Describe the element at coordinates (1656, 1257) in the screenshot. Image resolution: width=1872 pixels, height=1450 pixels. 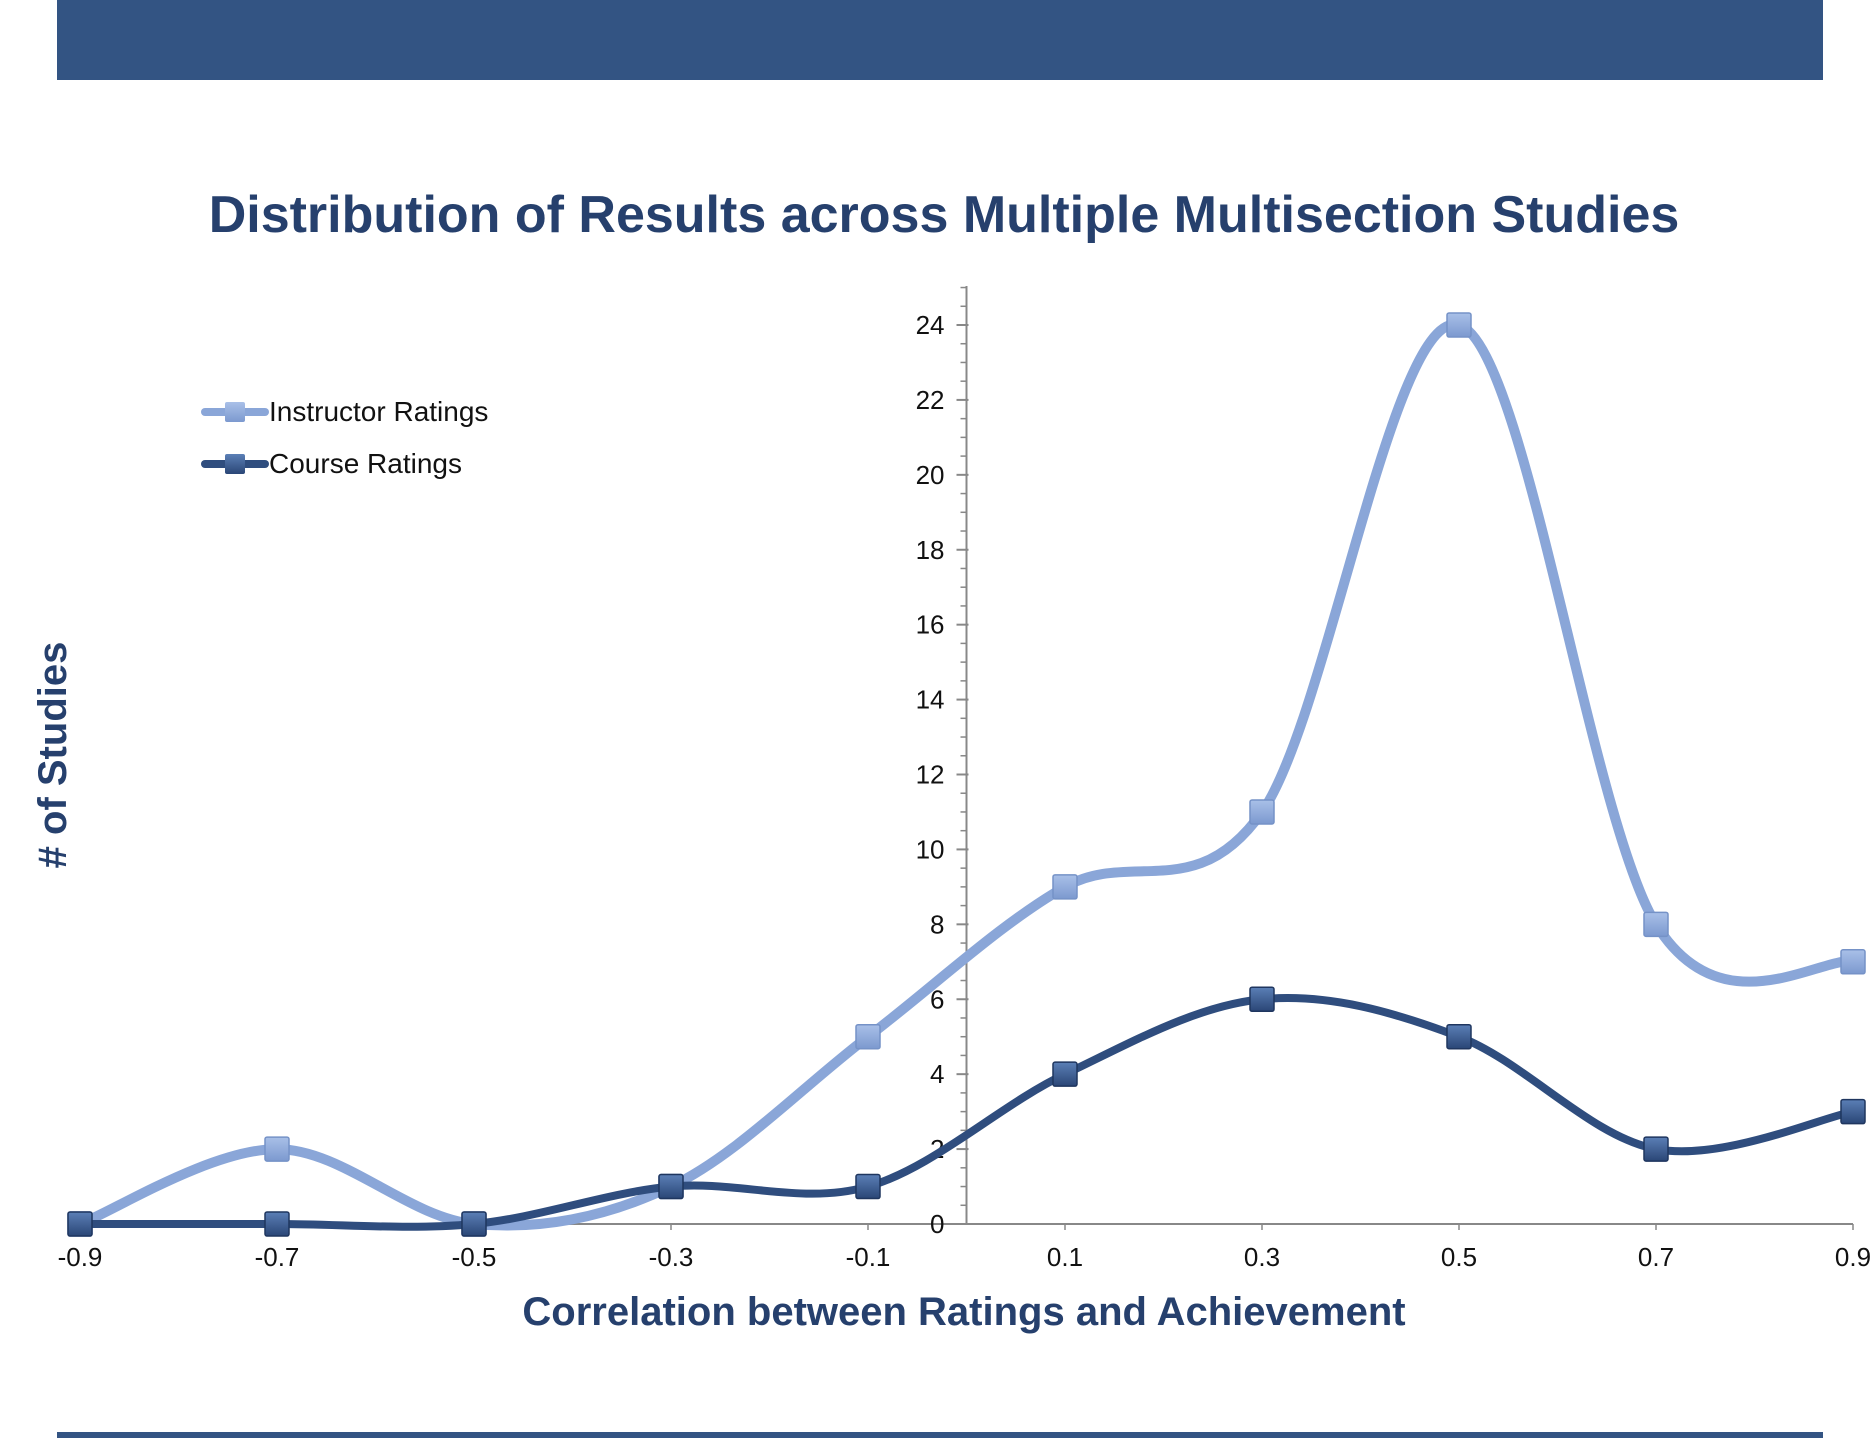
I see `x-tick-label: 0.7` at that location.